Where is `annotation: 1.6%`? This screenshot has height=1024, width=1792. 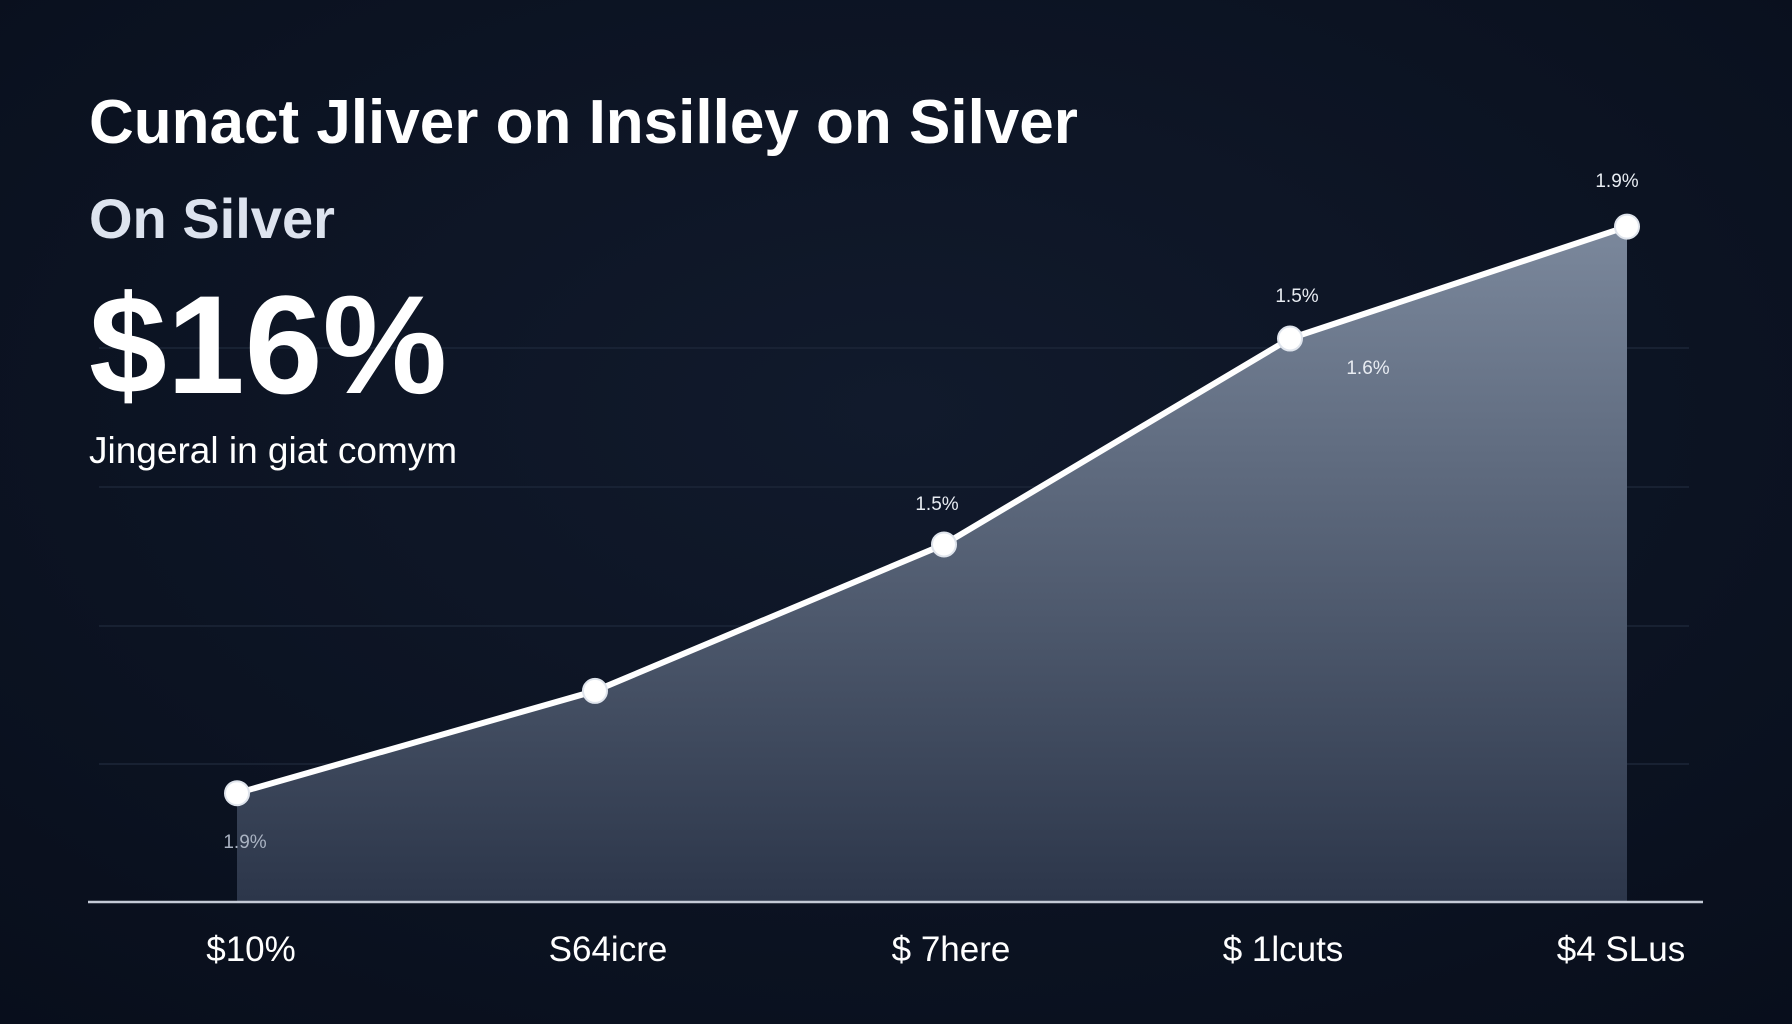
annotation: 1.6% is located at coordinates (1367, 368).